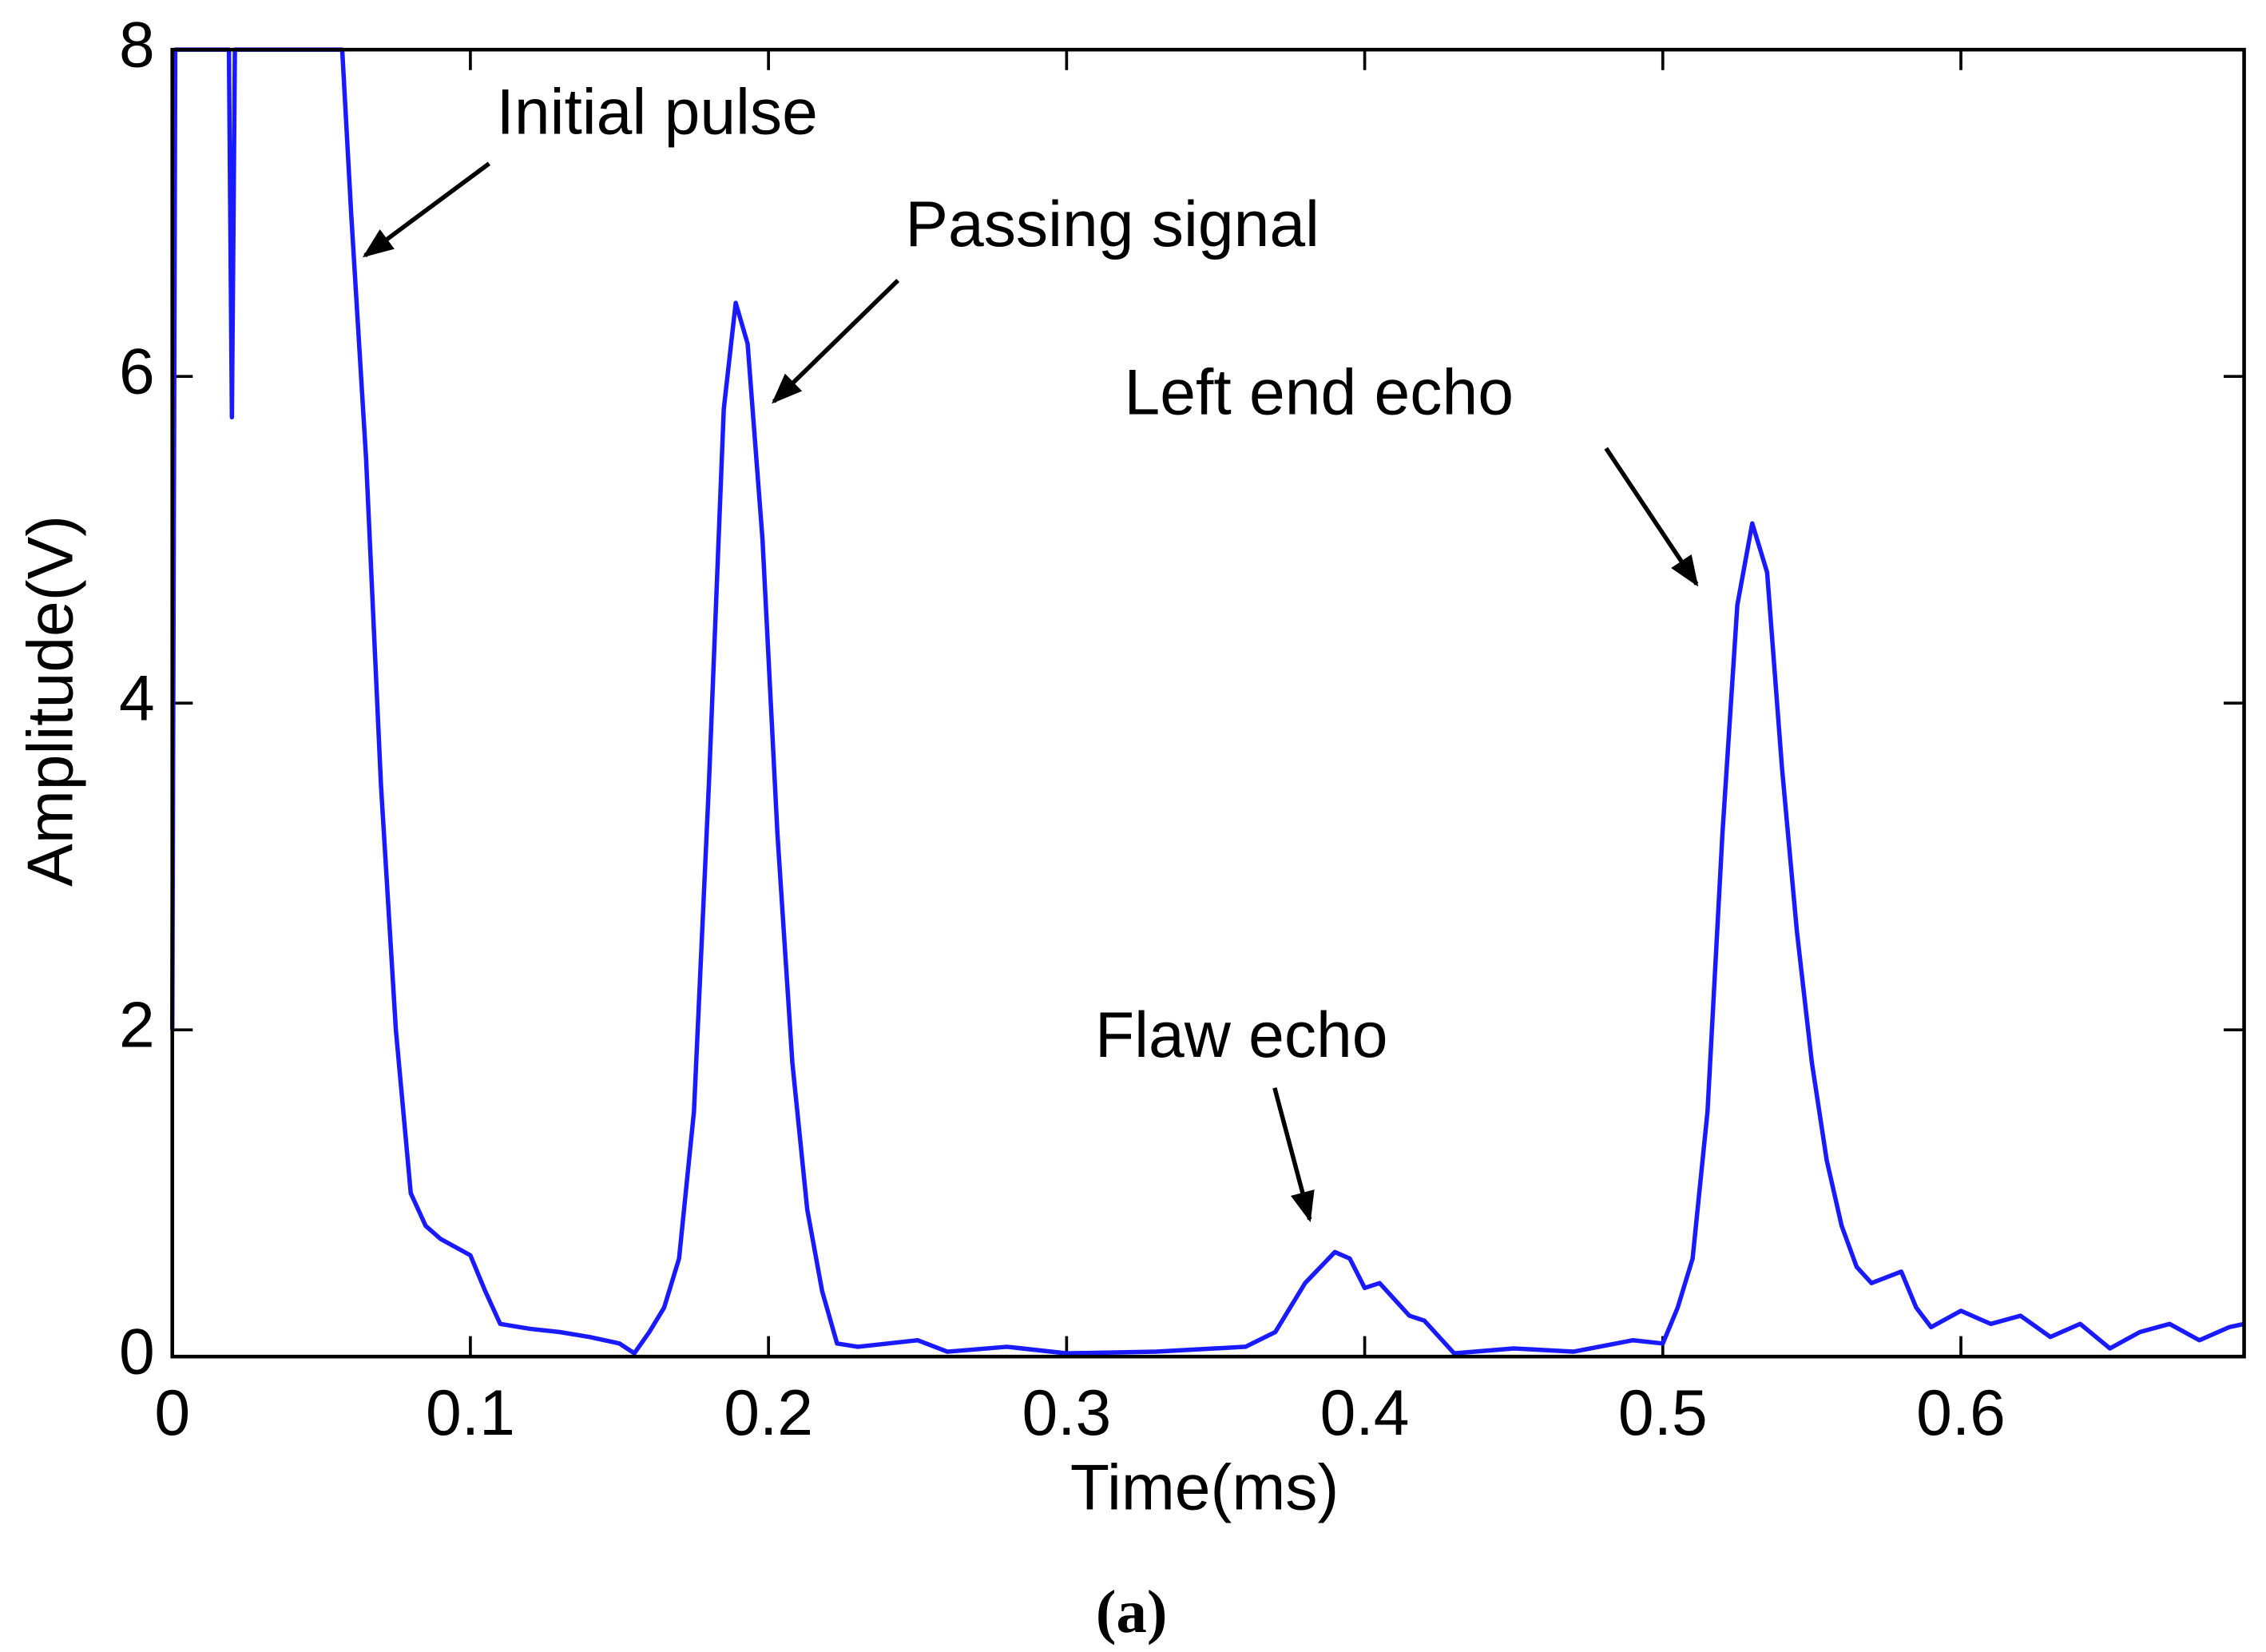 The height and width of the screenshot is (1652, 2266). I want to click on x-tick-label: 0.6, so click(1961, 1413).